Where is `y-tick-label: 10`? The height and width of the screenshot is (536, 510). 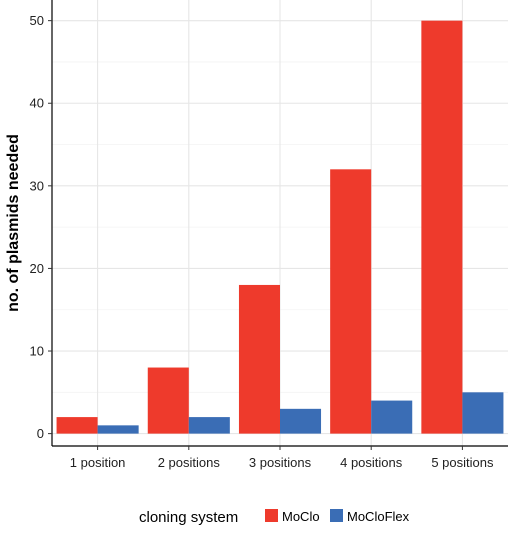 y-tick-label: 10 is located at coordinates (37, 351).